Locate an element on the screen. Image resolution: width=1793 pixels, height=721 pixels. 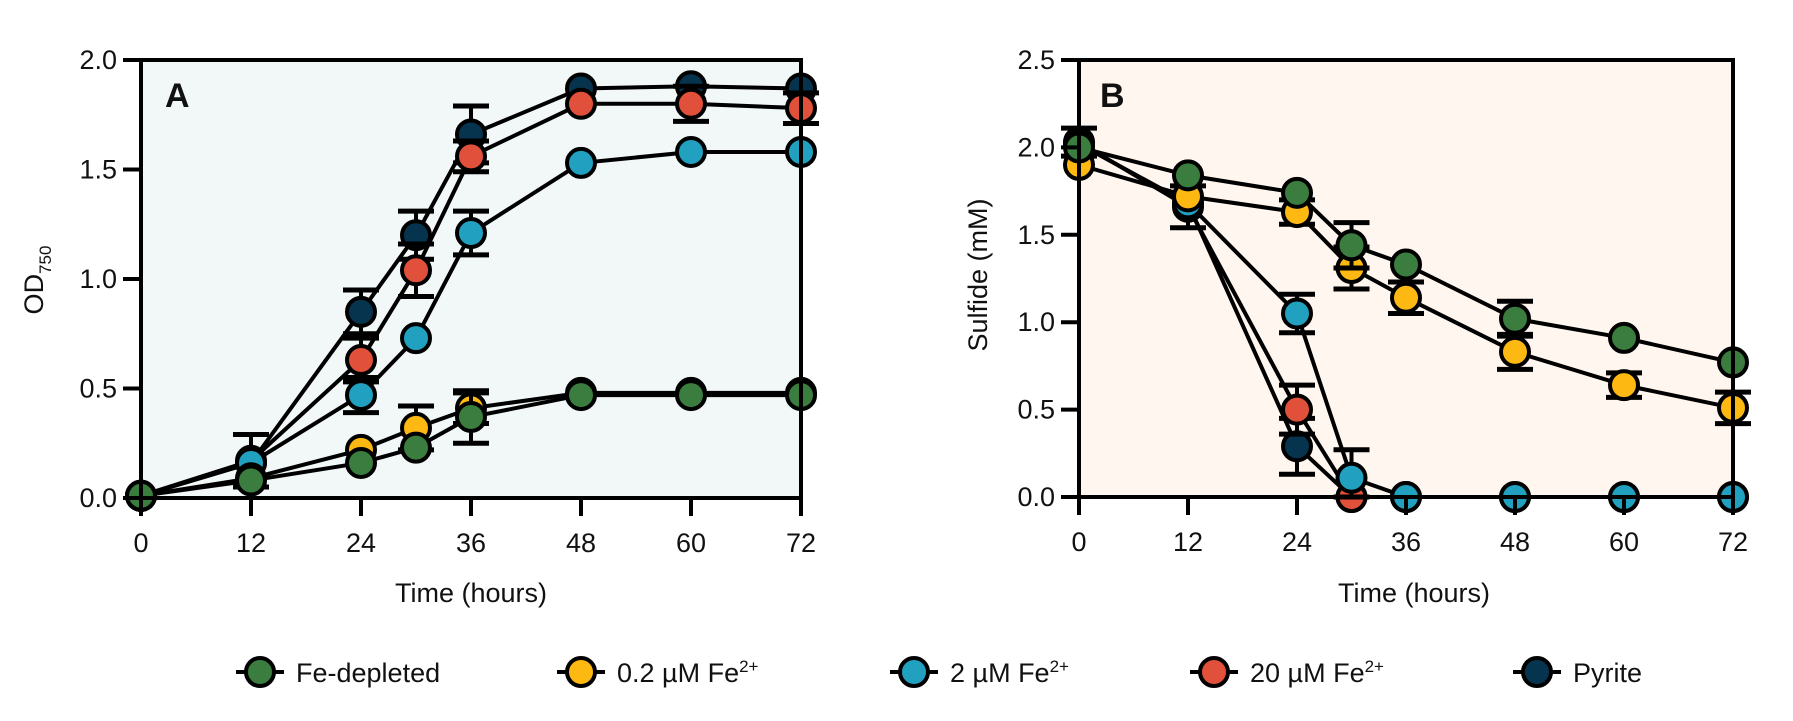
legend-label-text: Pyrite is located at coordinates (1607, 673).